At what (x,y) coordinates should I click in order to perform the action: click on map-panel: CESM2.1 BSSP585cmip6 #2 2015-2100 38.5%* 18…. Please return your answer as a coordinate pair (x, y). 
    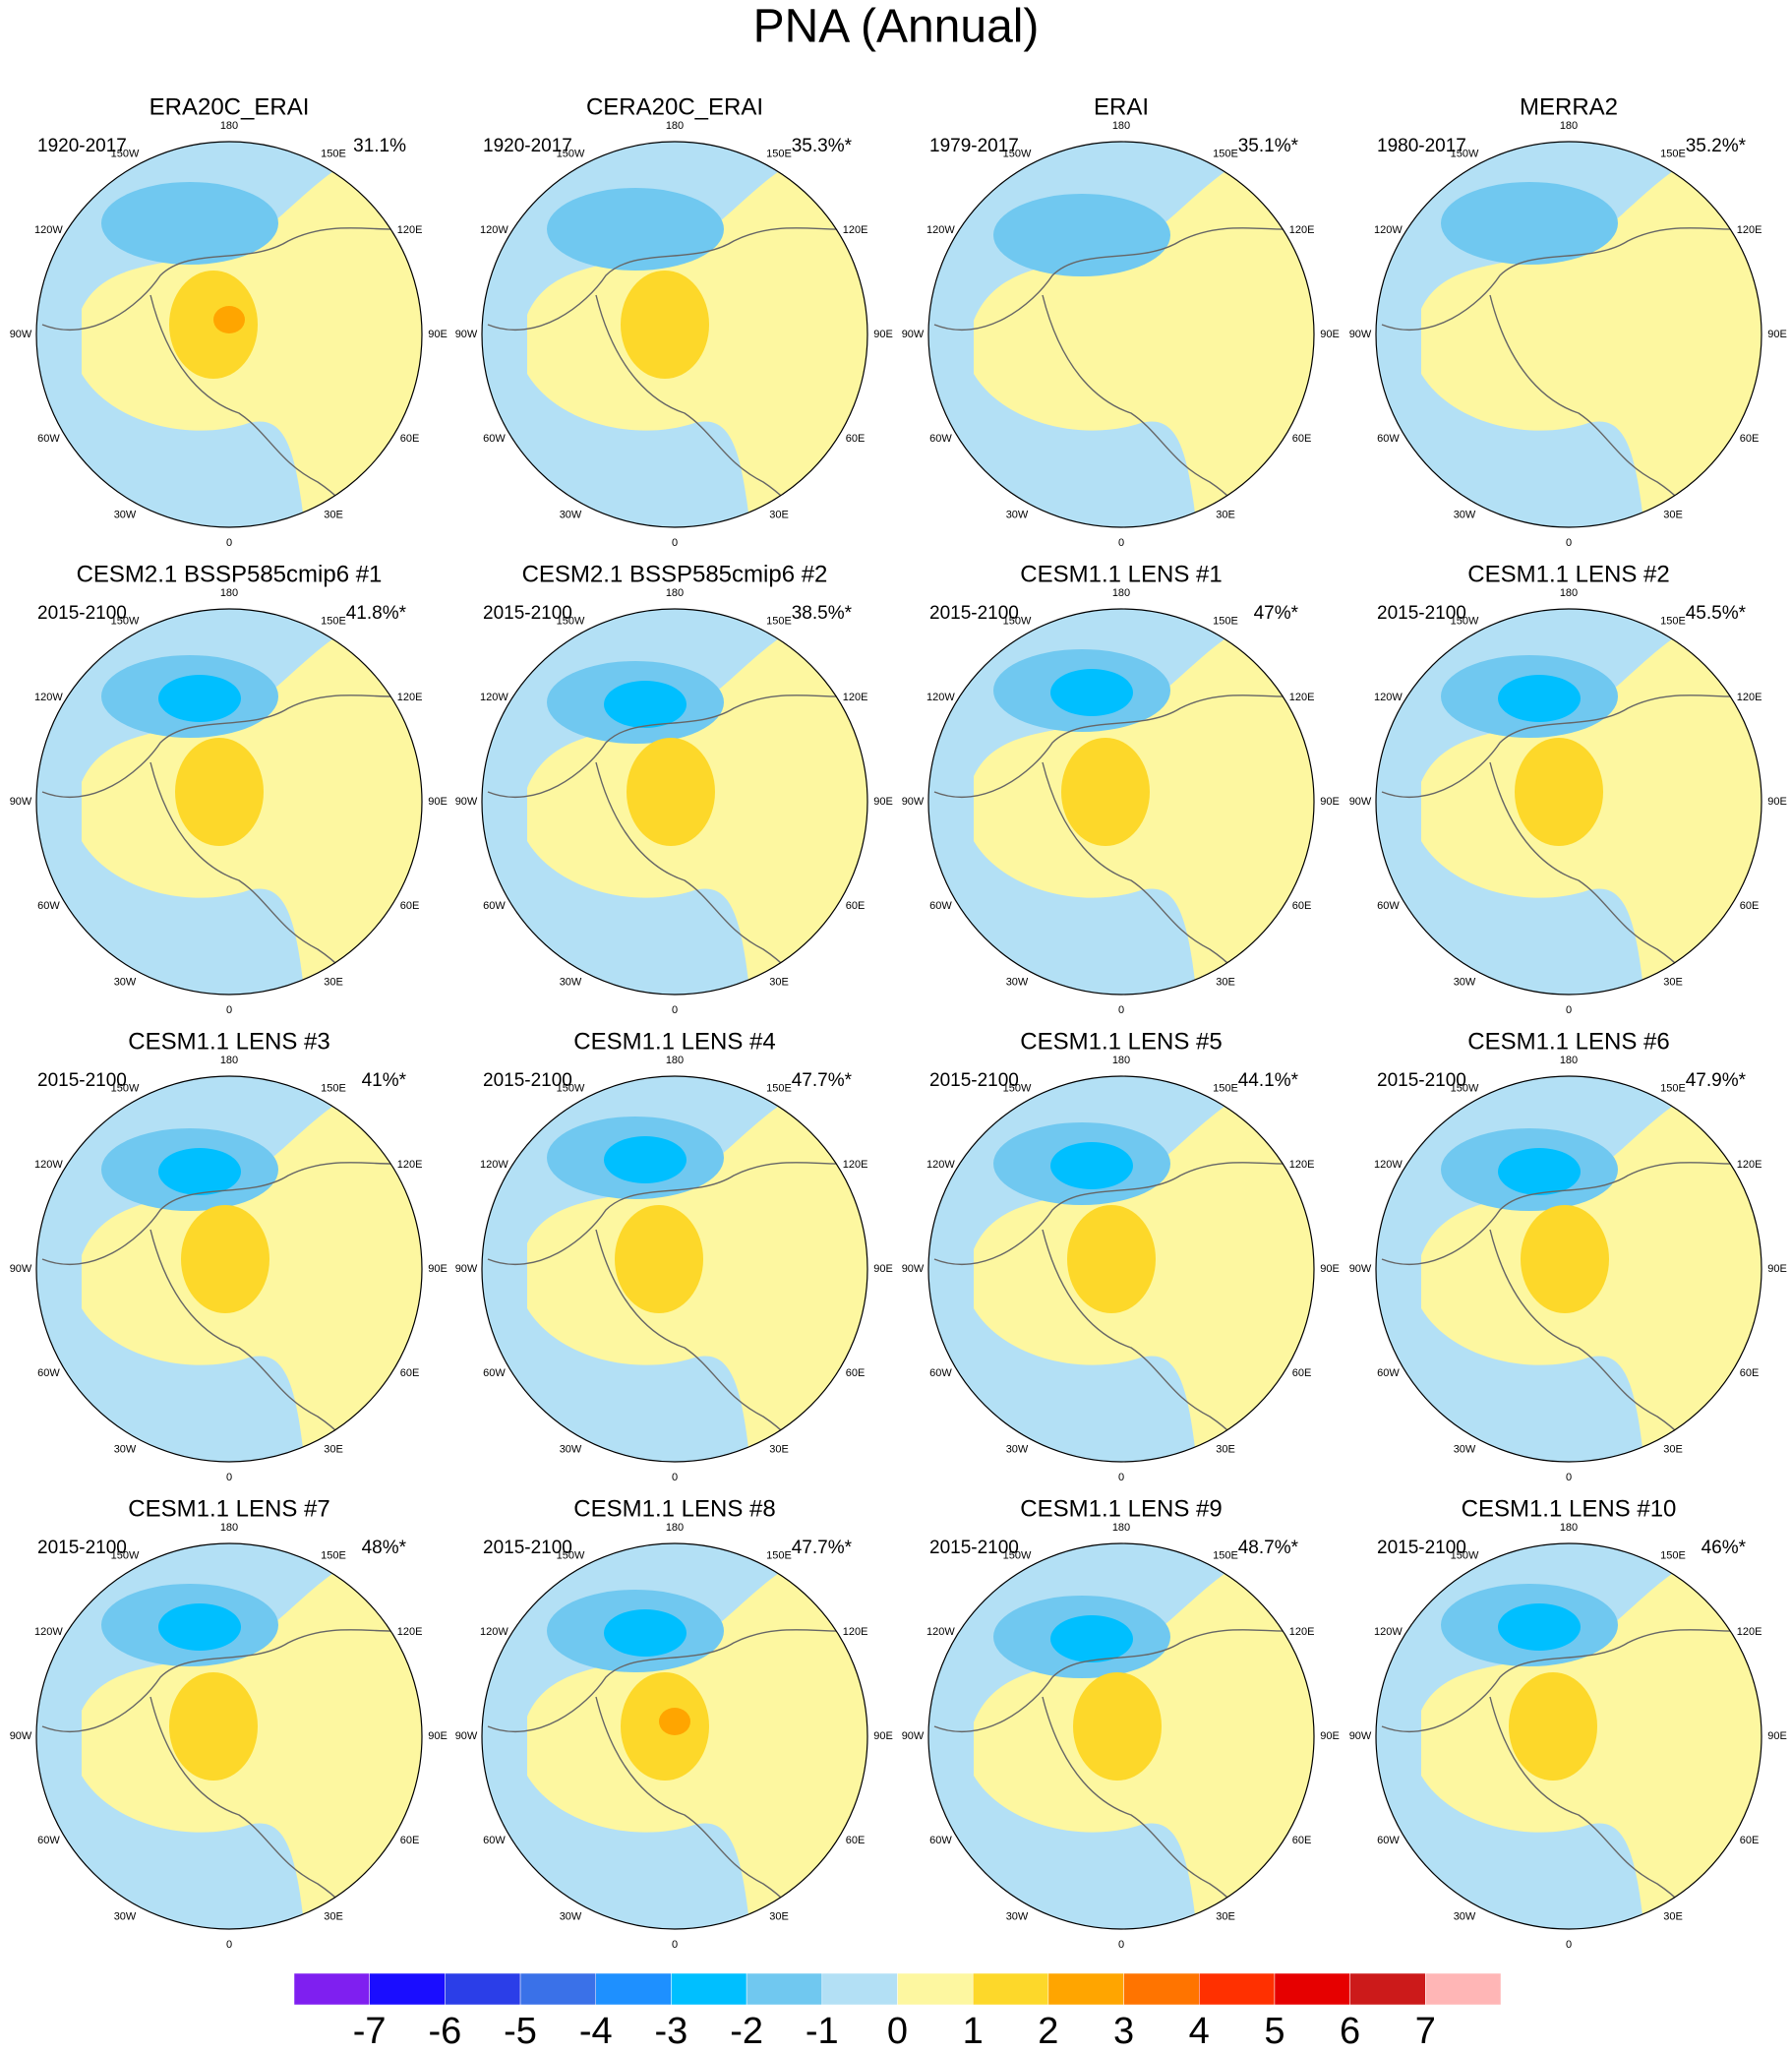
    Looking at the image, I should click on (674, 788).